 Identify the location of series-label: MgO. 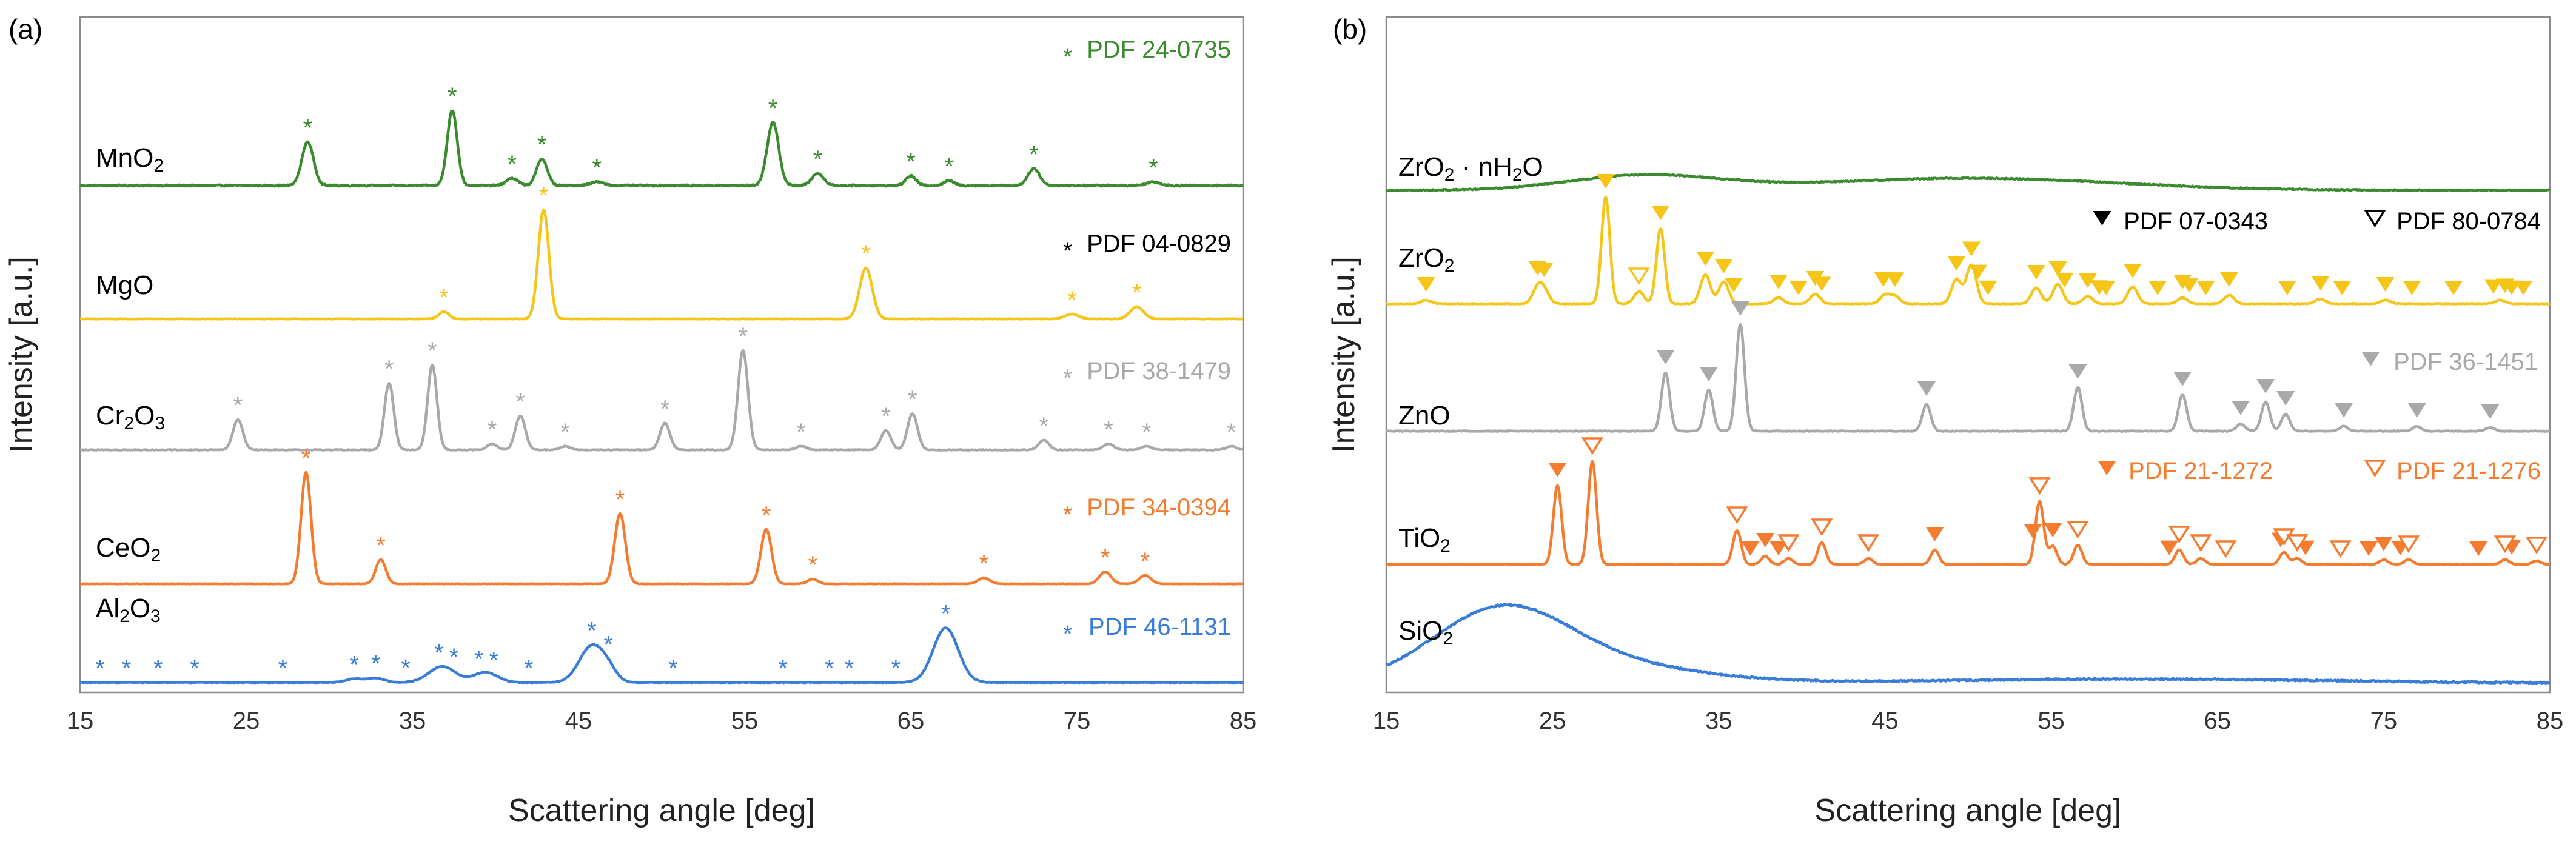
(124, 285).